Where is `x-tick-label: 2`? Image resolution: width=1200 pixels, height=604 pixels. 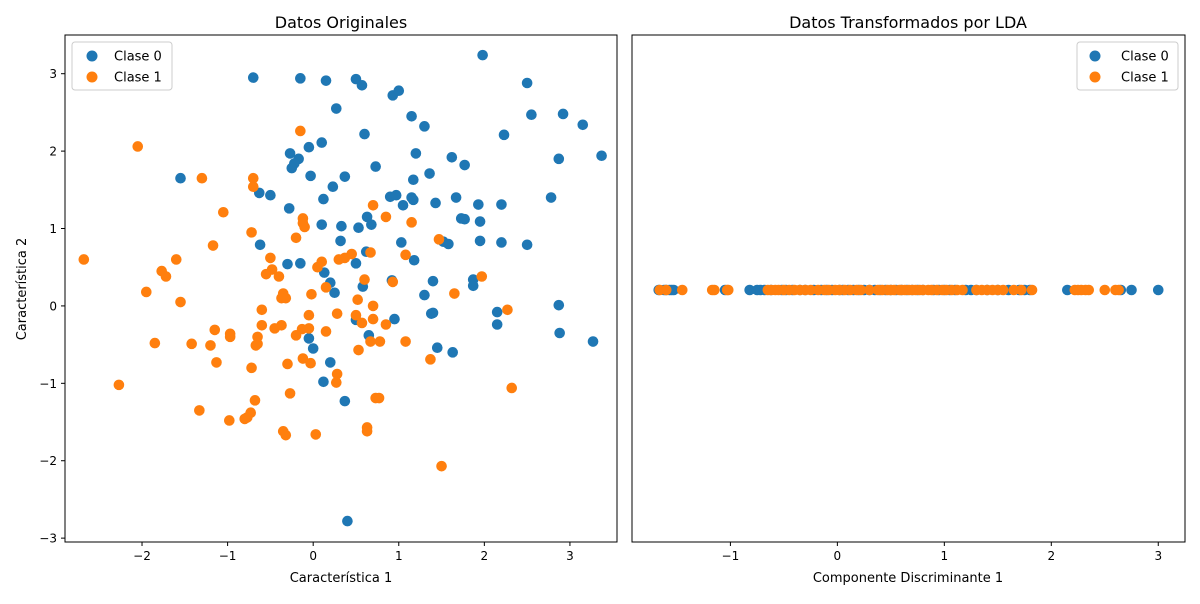 x-tick-label: 2 is located at coordinates (1051, 556).